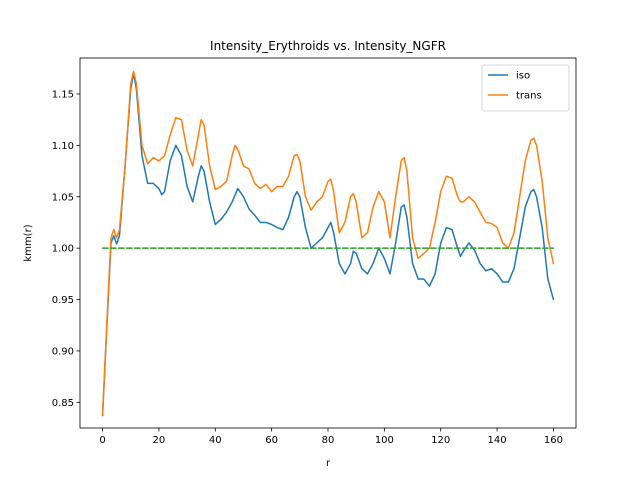 This screenshot has height=480, width=640. I want to click on legend: iso trans, so click(525, 88).